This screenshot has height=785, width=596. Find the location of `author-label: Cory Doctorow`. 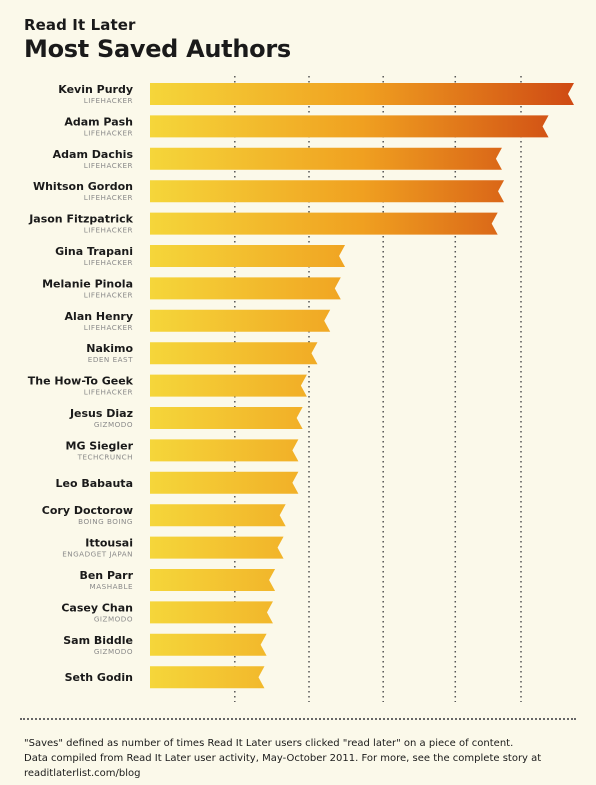

author-label: Cory Doctorow is located at coordinates (87, 510).